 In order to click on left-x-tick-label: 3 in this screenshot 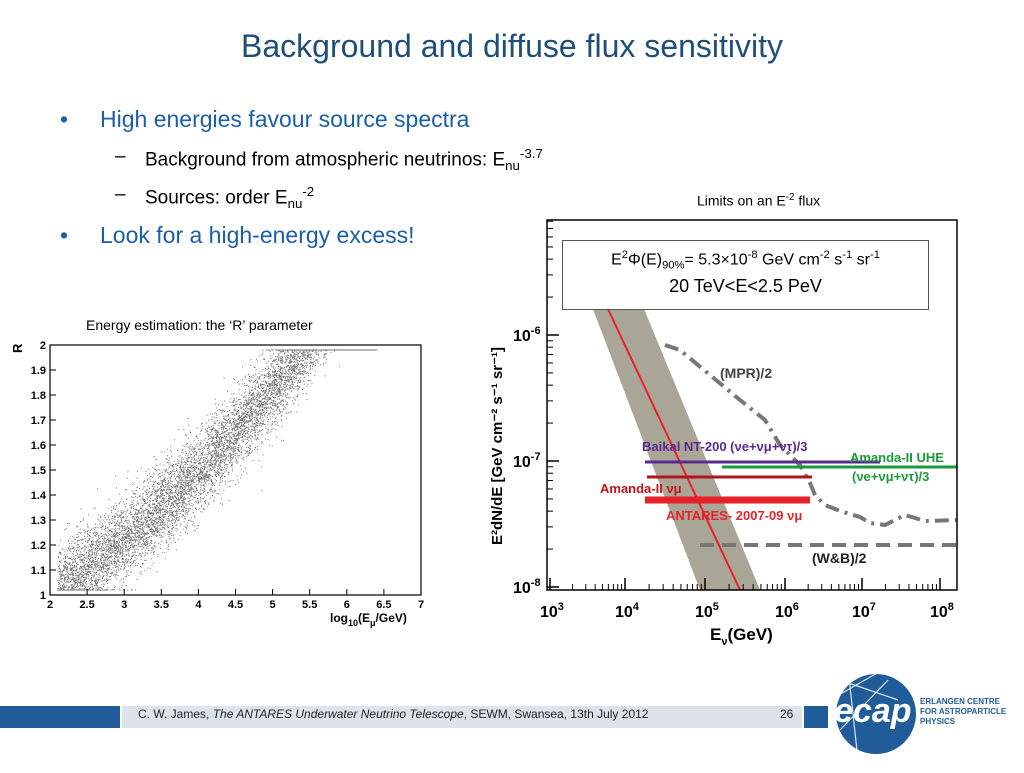, I will do `click(124, 605)`.